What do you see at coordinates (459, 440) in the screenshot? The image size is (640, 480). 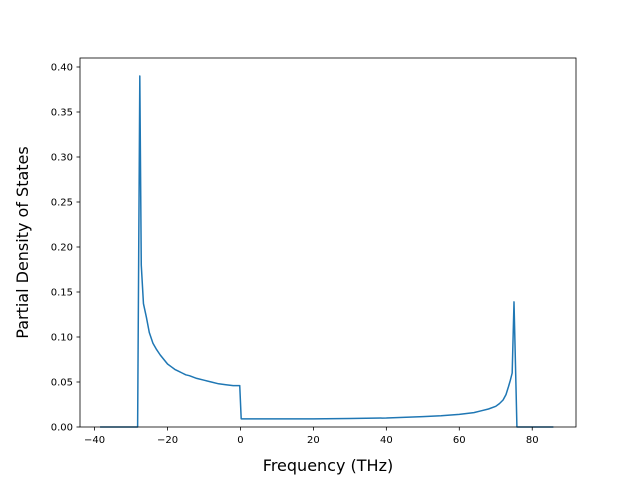 I see `x-tick-label: 60` at bounding box center [459, 440].